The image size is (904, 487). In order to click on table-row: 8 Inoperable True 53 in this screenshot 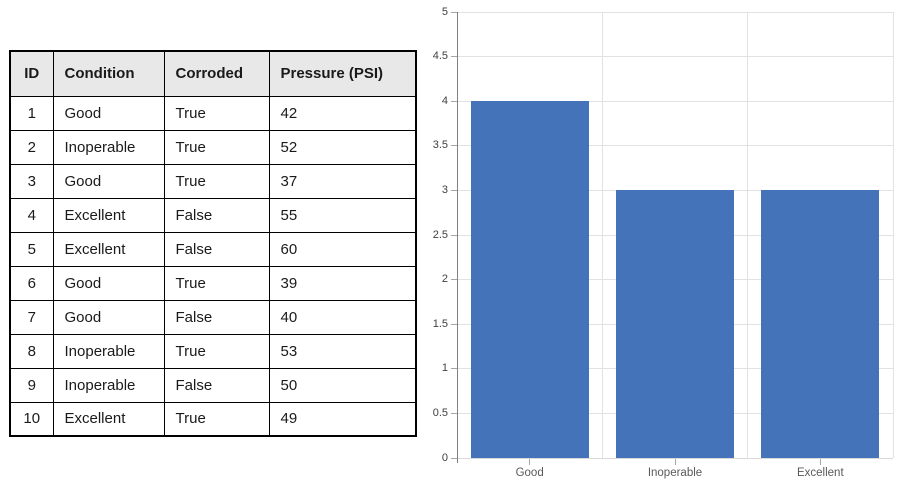, I will do `click(213, 351)`.